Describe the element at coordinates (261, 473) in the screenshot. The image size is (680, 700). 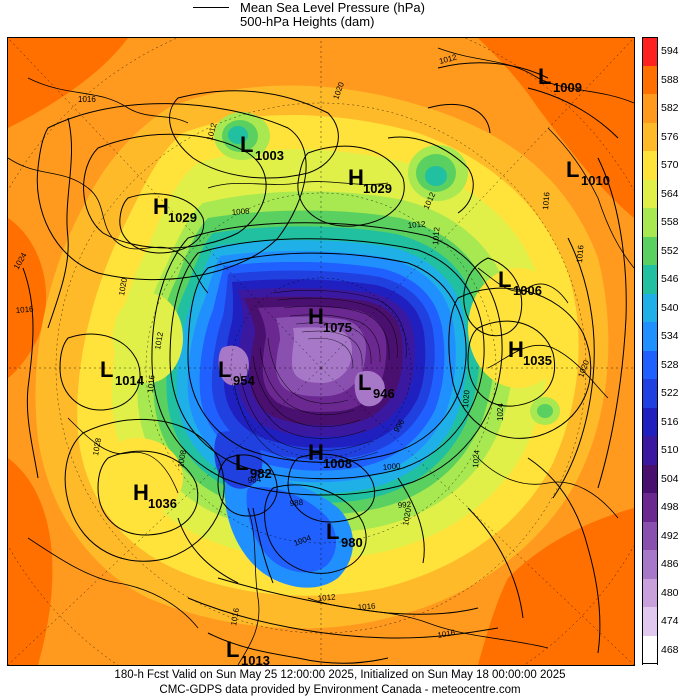
I see `system-pressure-value: 982` at that location.